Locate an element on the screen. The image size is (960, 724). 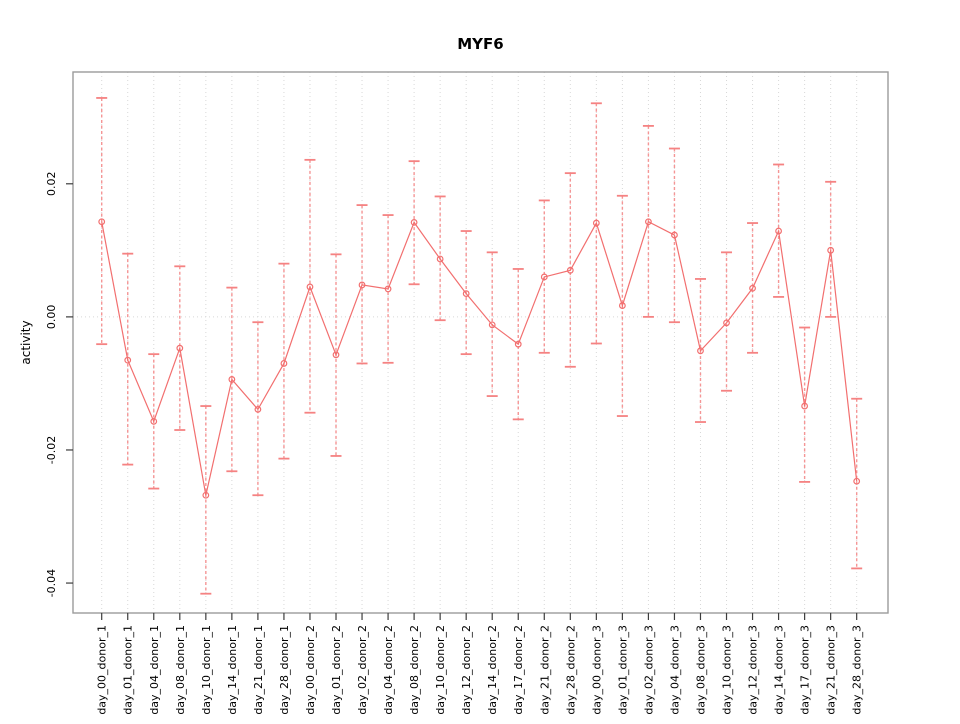
x-tick-label: day_21_donor_3 is located at coordinates (831, 670).